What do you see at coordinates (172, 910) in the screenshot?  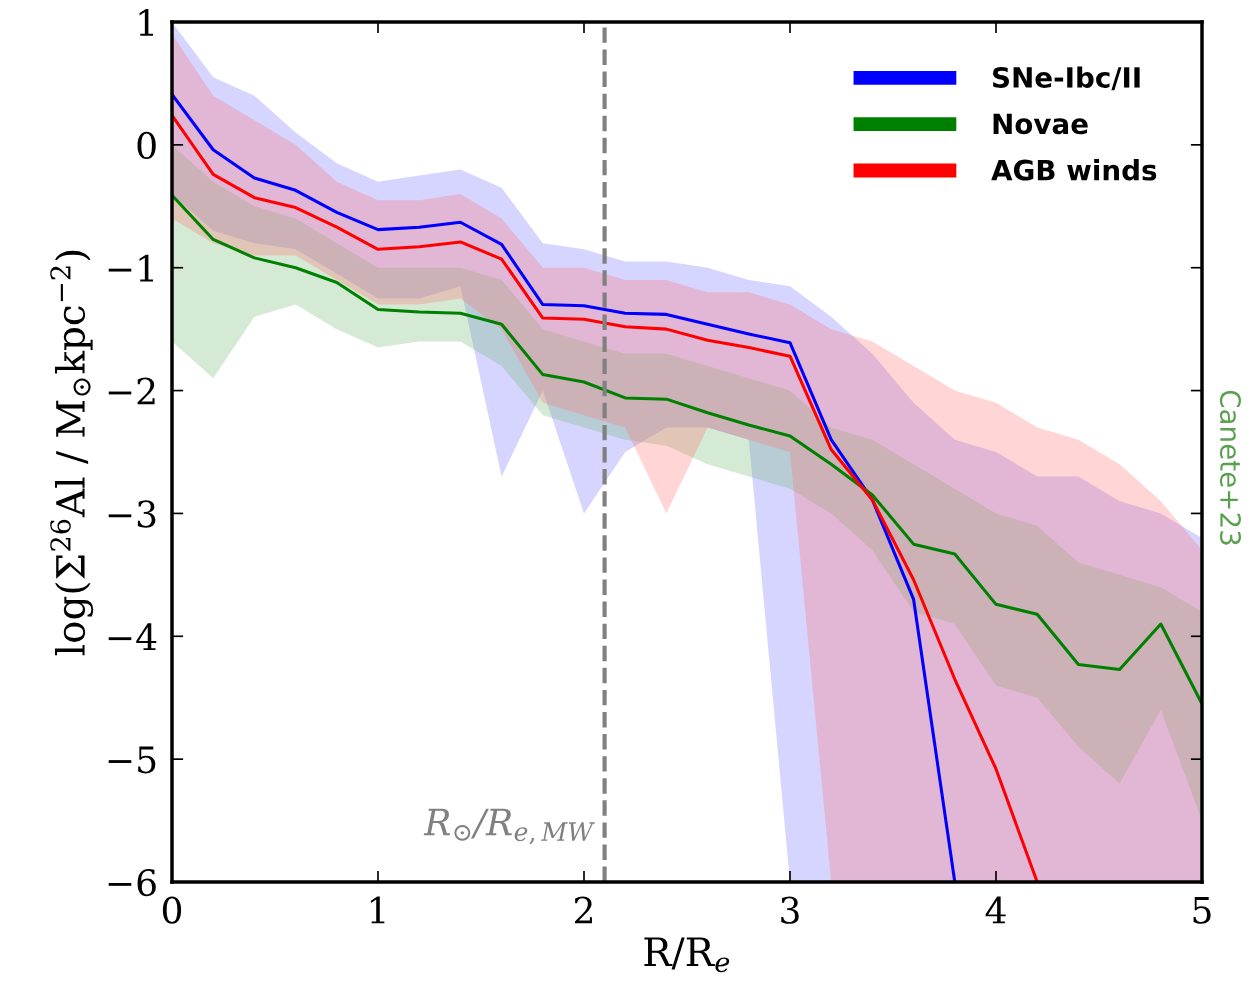 I see `x-tick-label: 0` at bounding box center [172, 910].